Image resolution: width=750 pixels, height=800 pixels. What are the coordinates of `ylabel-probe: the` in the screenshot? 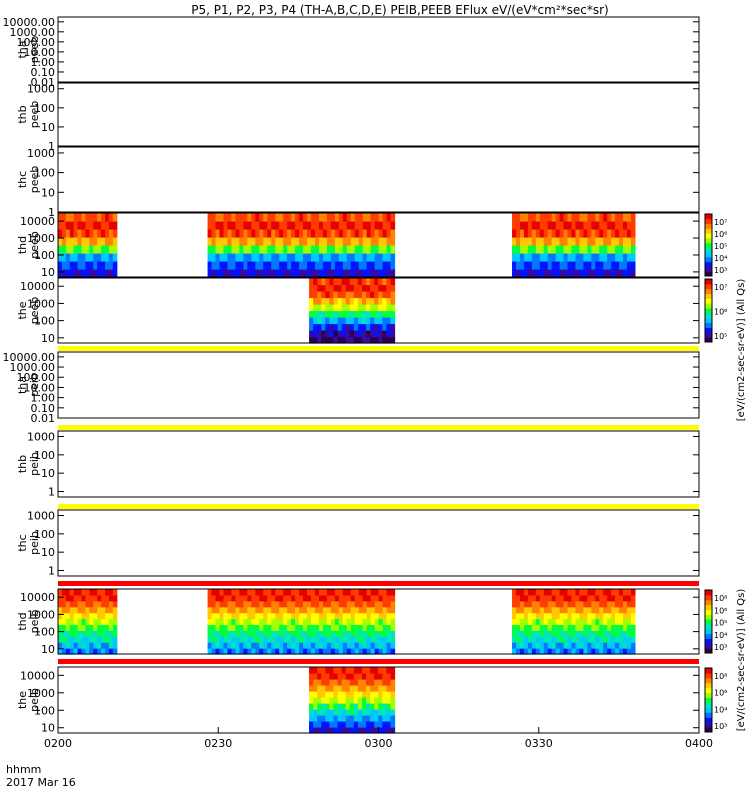 It's located at (22, 700).